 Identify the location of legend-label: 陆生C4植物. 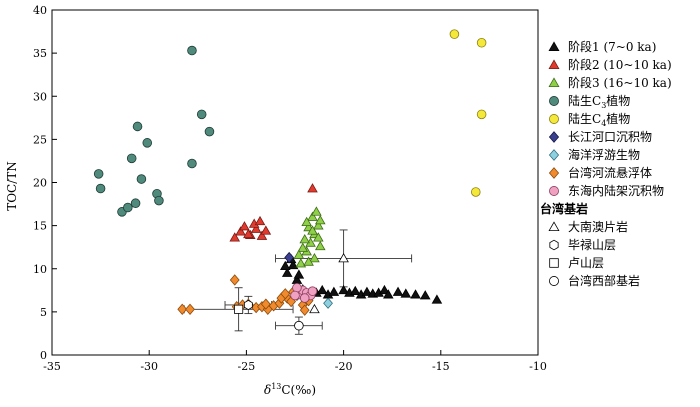
(599, 119).